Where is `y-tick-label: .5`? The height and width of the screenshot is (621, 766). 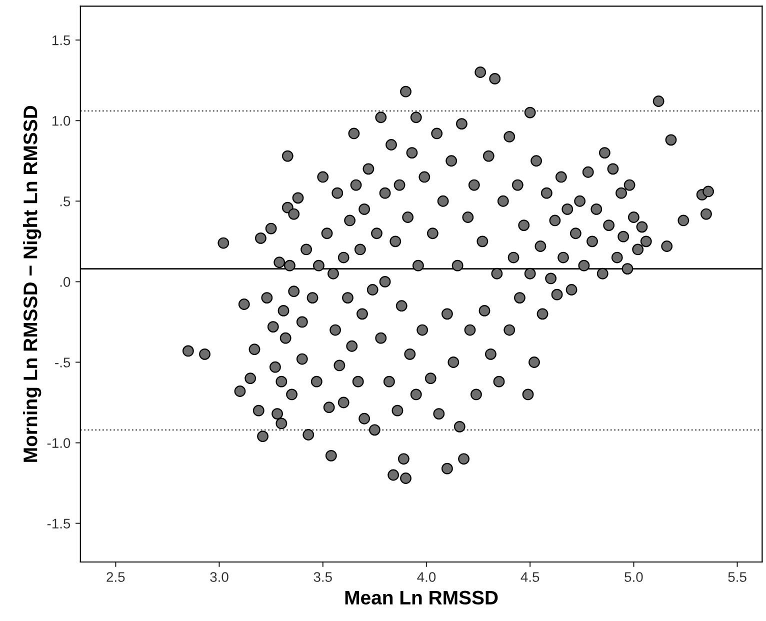 y-tick-label: .5 is located at coordinates (65, 201).